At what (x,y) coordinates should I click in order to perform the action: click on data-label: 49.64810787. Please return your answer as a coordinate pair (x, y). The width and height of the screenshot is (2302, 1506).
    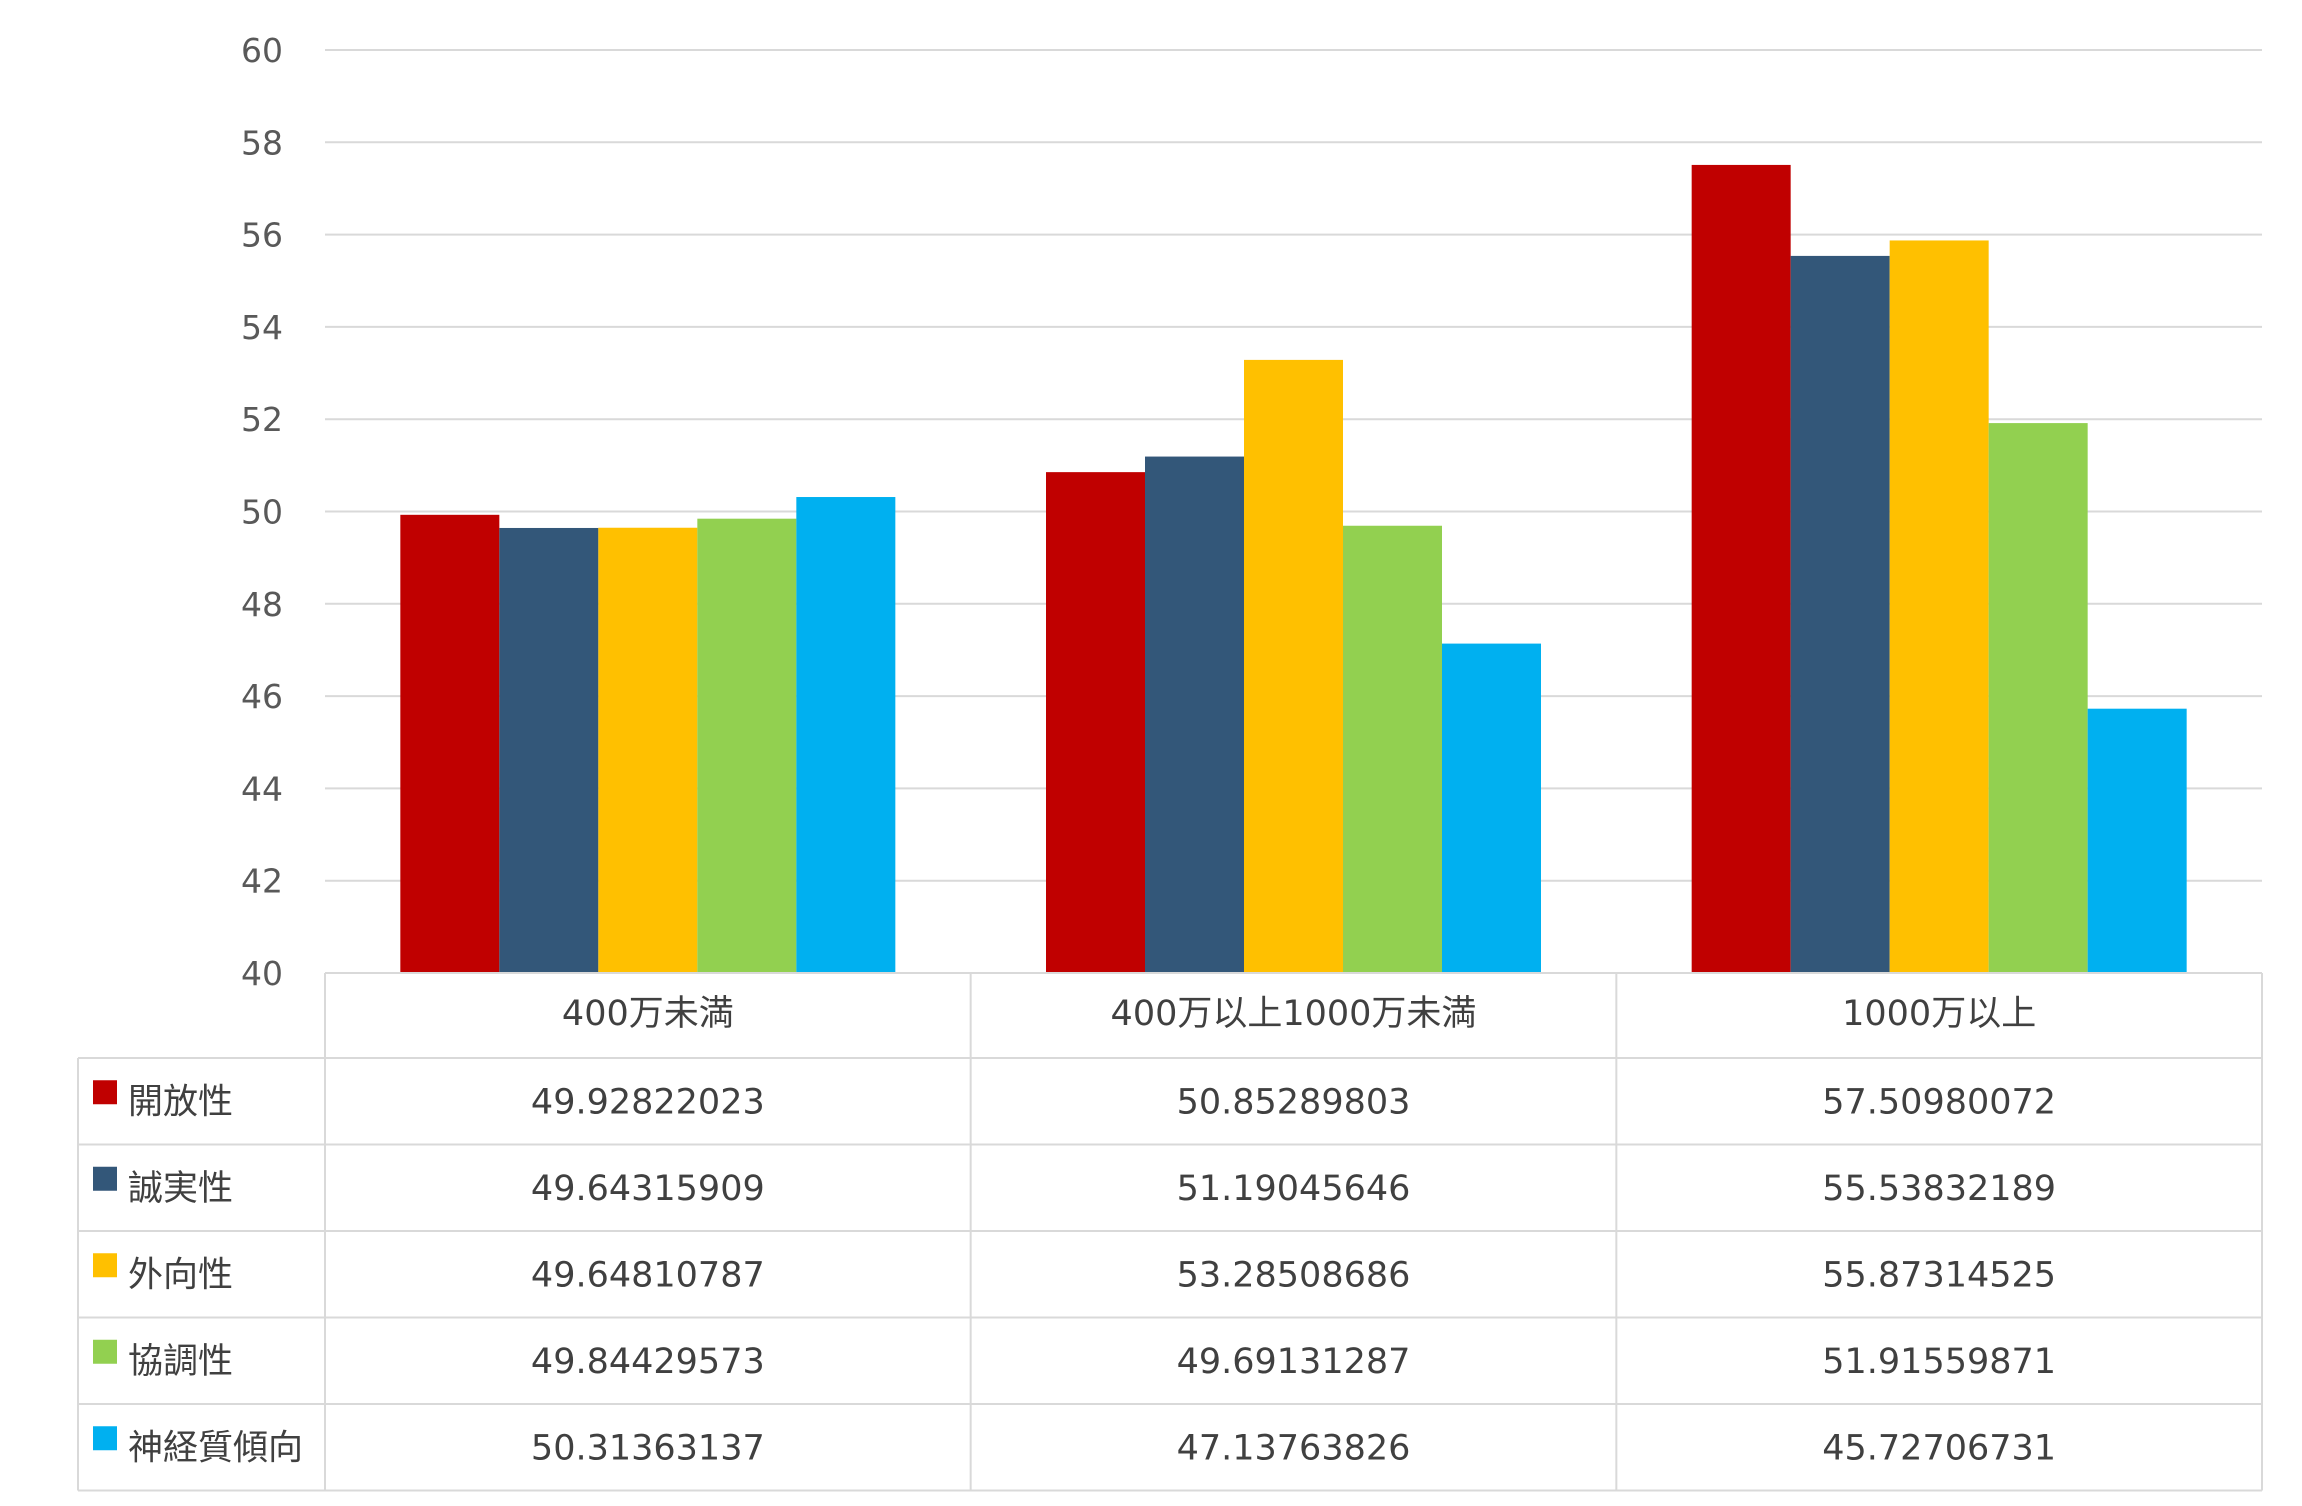
    Looking at the image, I should click on (648, 1275).